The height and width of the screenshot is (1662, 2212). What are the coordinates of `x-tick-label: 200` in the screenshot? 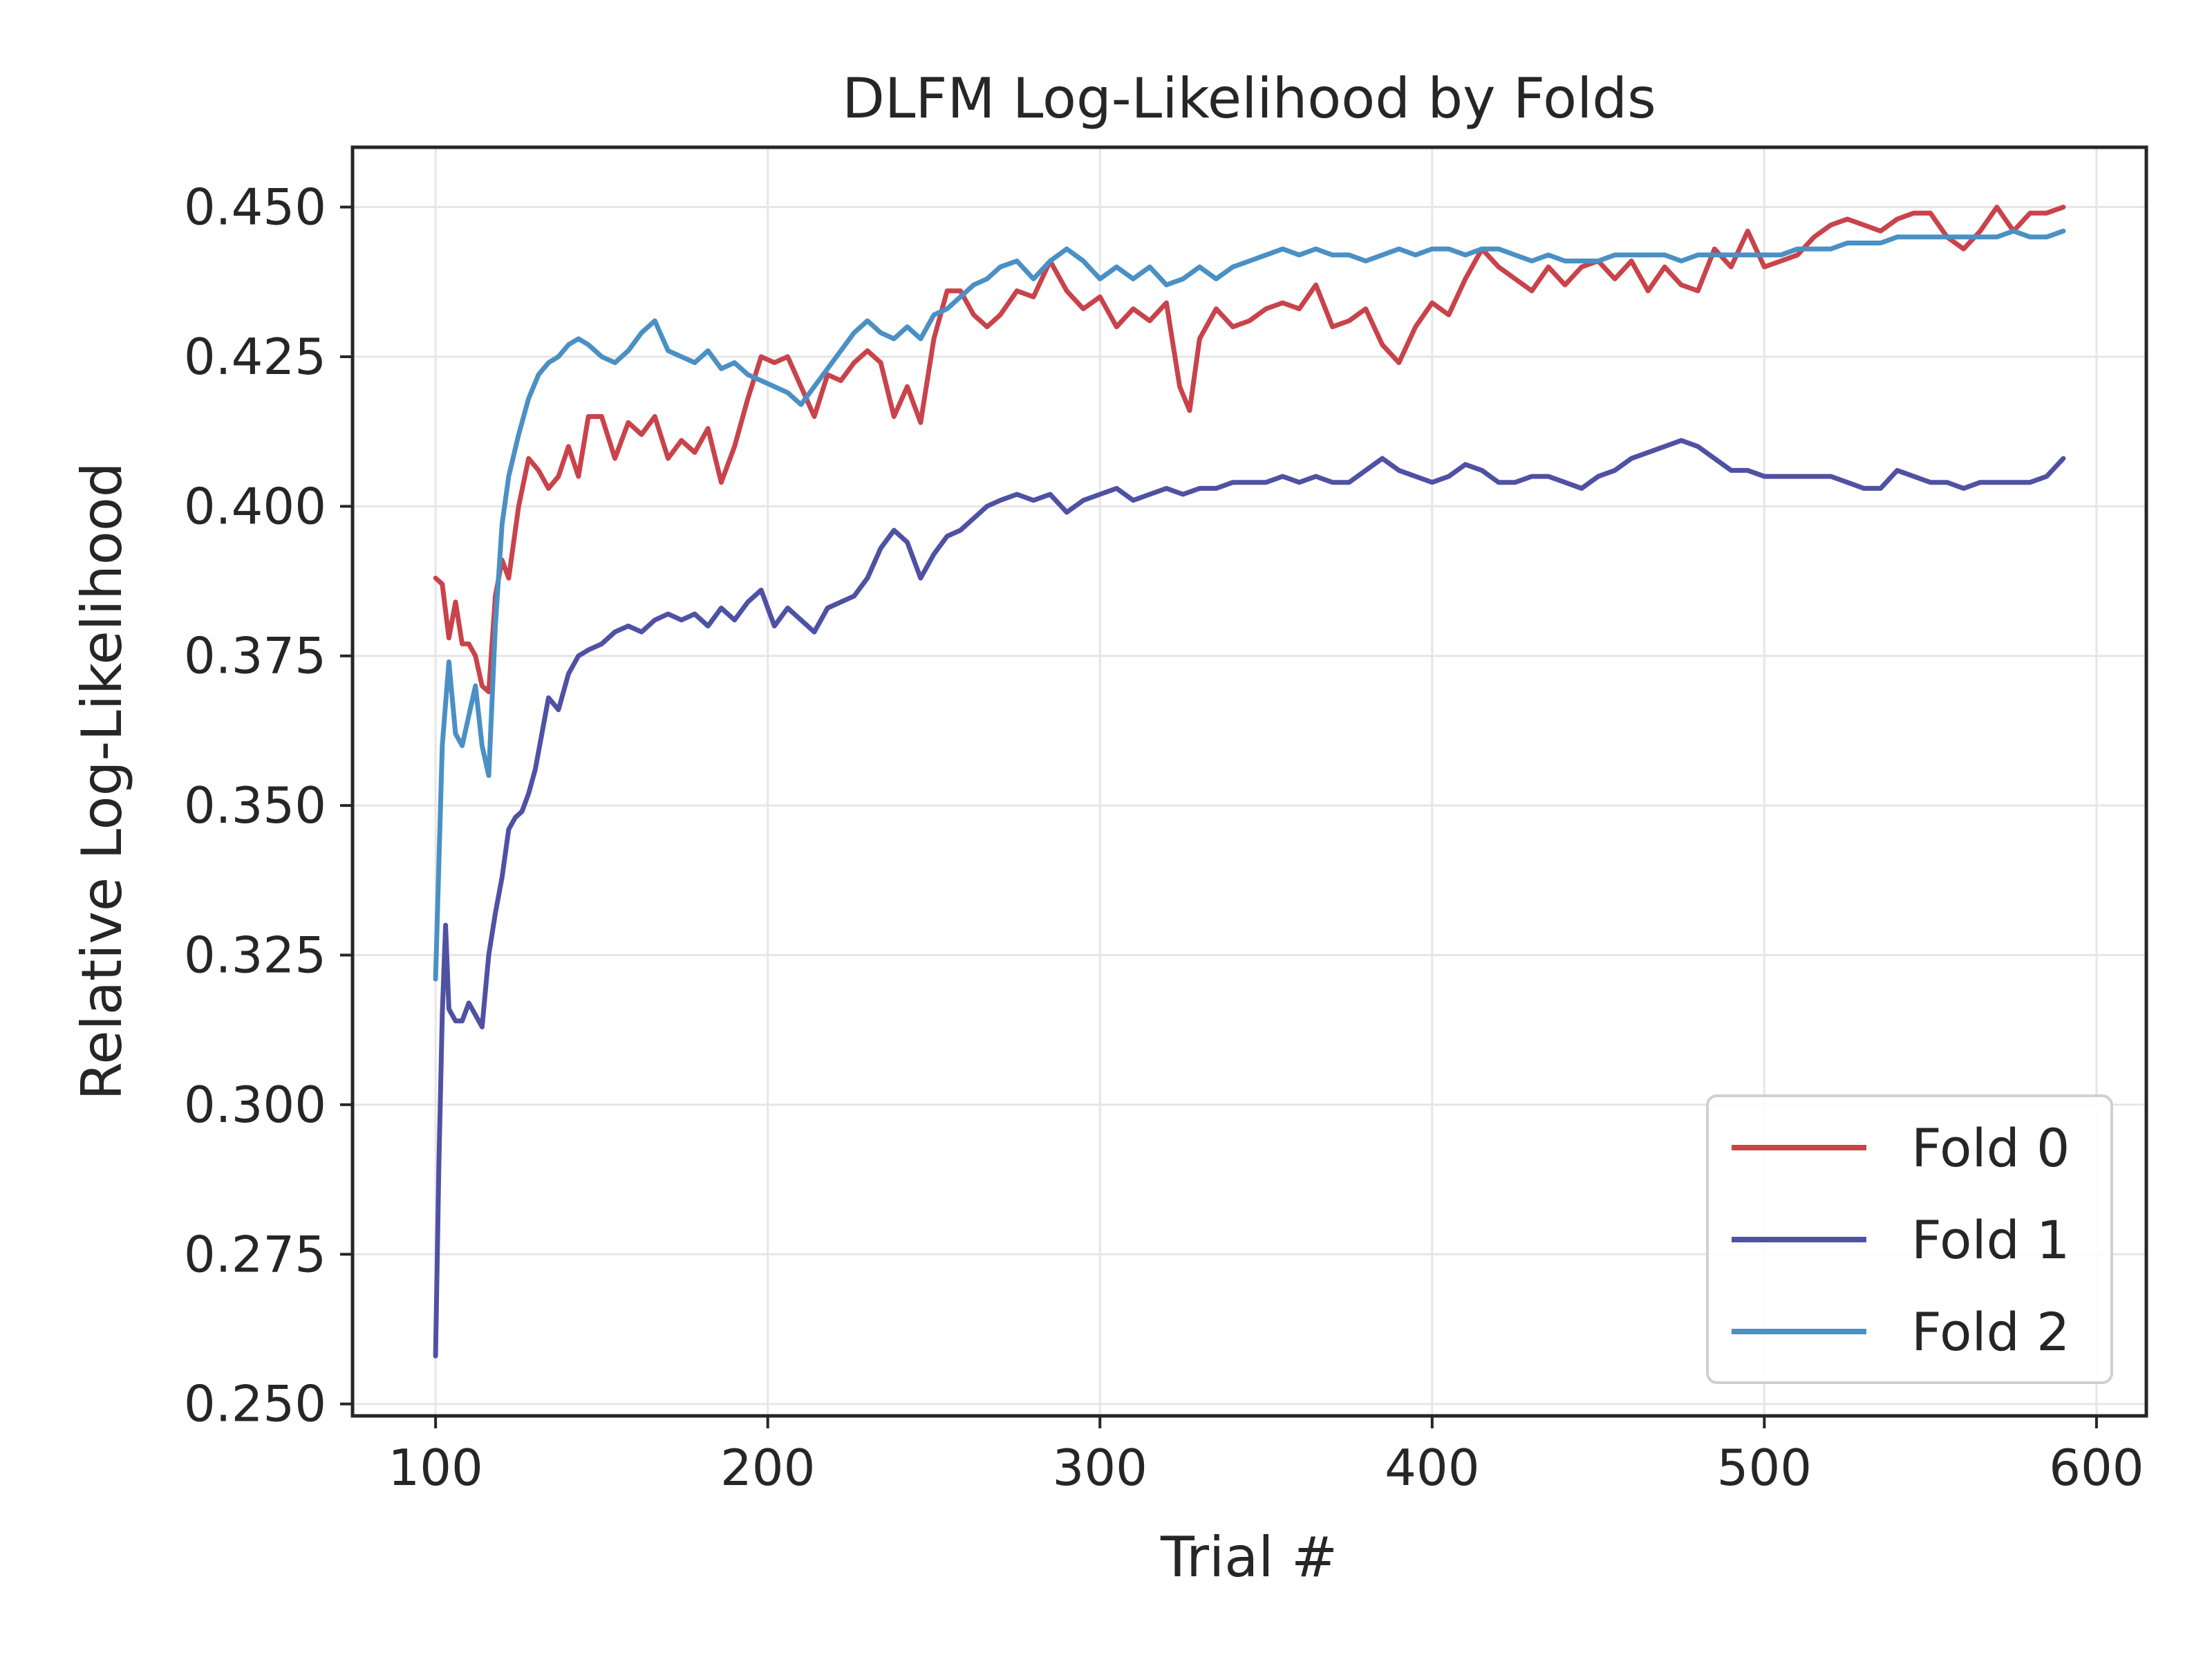 It's located at (767, 1468).